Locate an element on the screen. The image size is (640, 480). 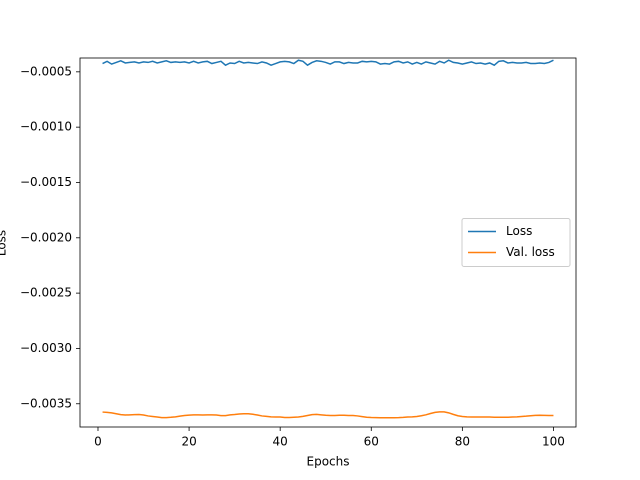
x-tick-label: 40 is located at coordinates (280, 442).